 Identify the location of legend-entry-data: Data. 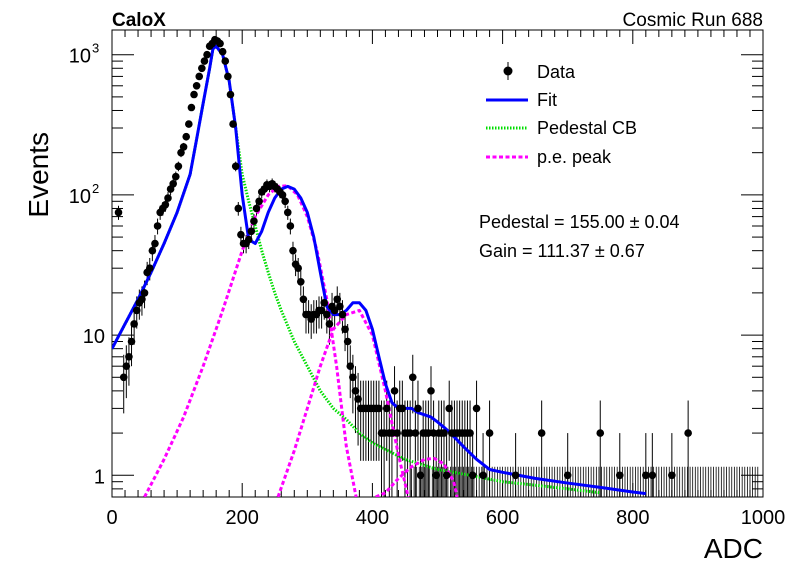
(539, 72).